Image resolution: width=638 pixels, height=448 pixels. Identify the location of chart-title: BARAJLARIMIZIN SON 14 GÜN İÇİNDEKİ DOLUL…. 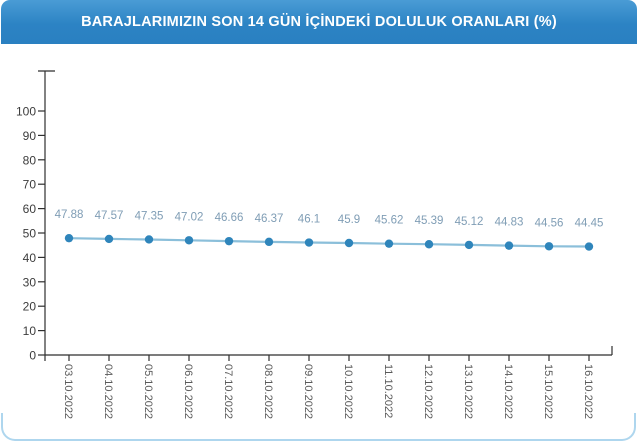
(319, 22).